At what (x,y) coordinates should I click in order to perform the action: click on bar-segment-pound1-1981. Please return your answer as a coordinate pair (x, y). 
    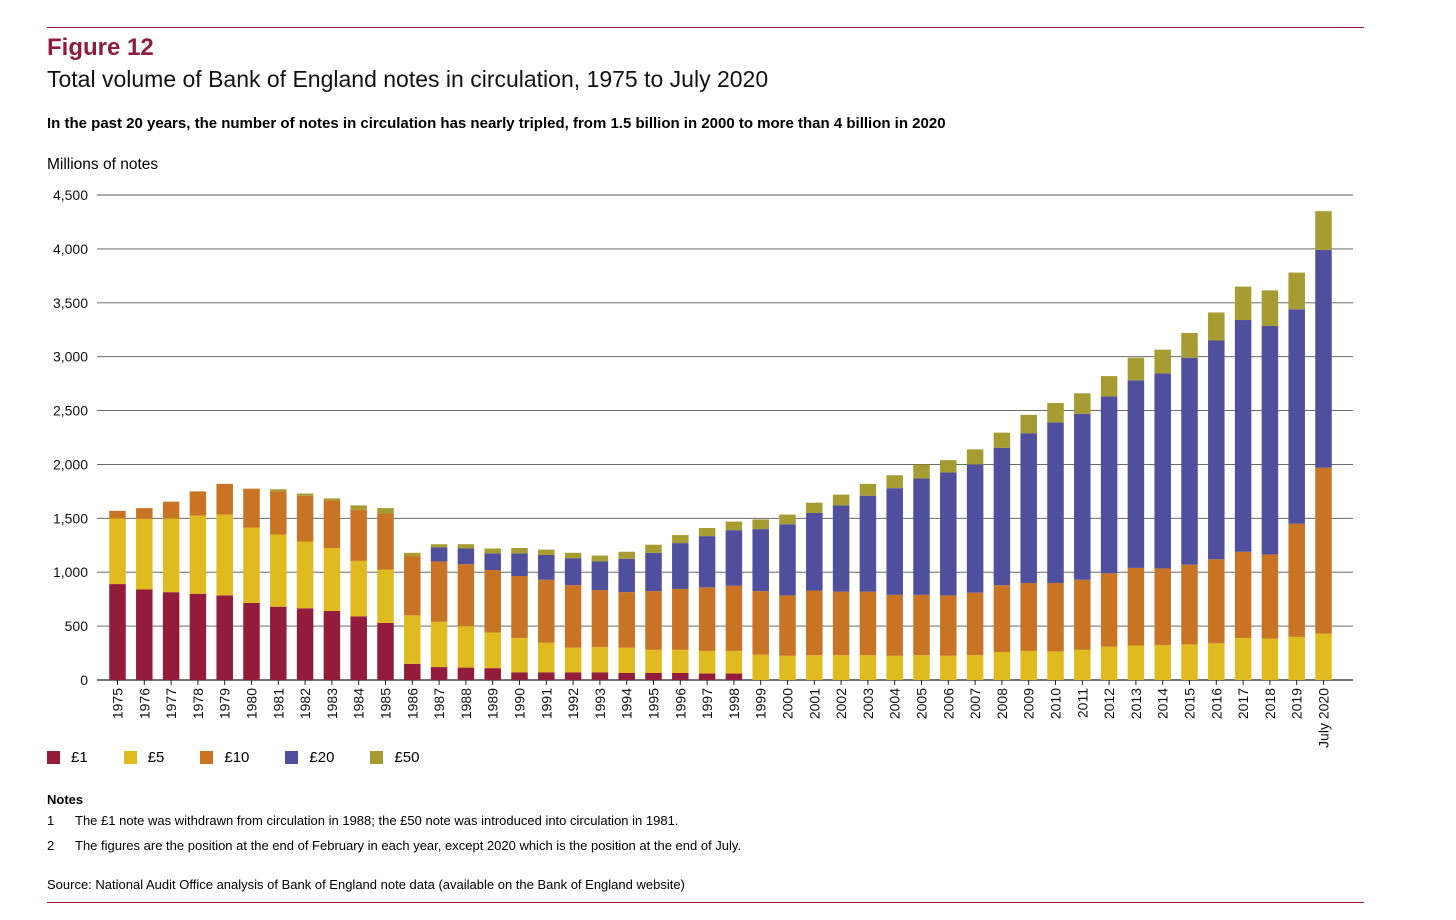
    Looking at the image, I should click on (278, 643).